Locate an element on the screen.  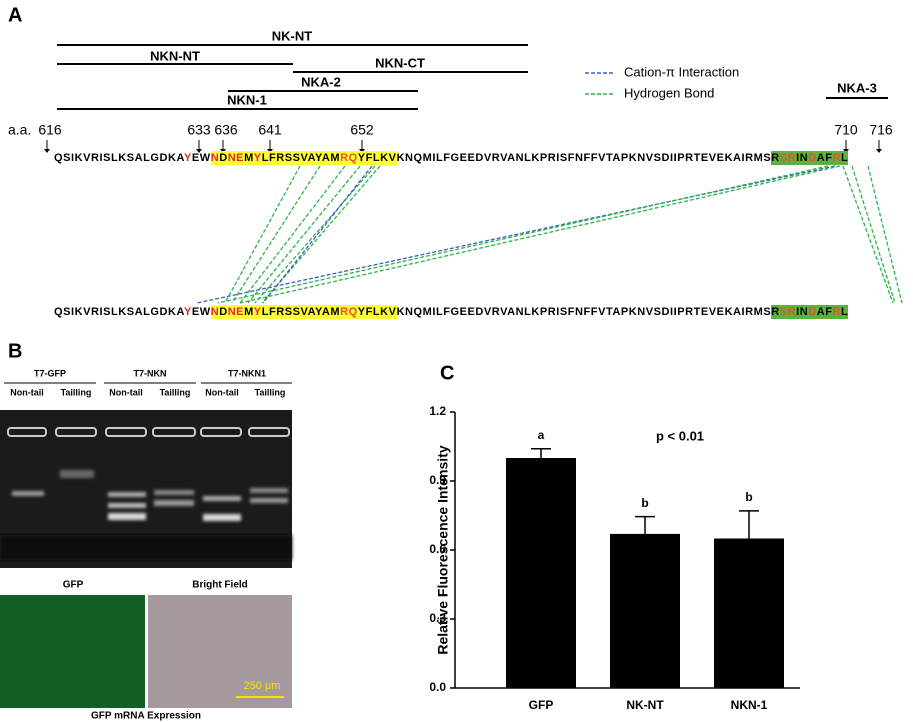
position-label: 716 is located at coordinates (881, 130).